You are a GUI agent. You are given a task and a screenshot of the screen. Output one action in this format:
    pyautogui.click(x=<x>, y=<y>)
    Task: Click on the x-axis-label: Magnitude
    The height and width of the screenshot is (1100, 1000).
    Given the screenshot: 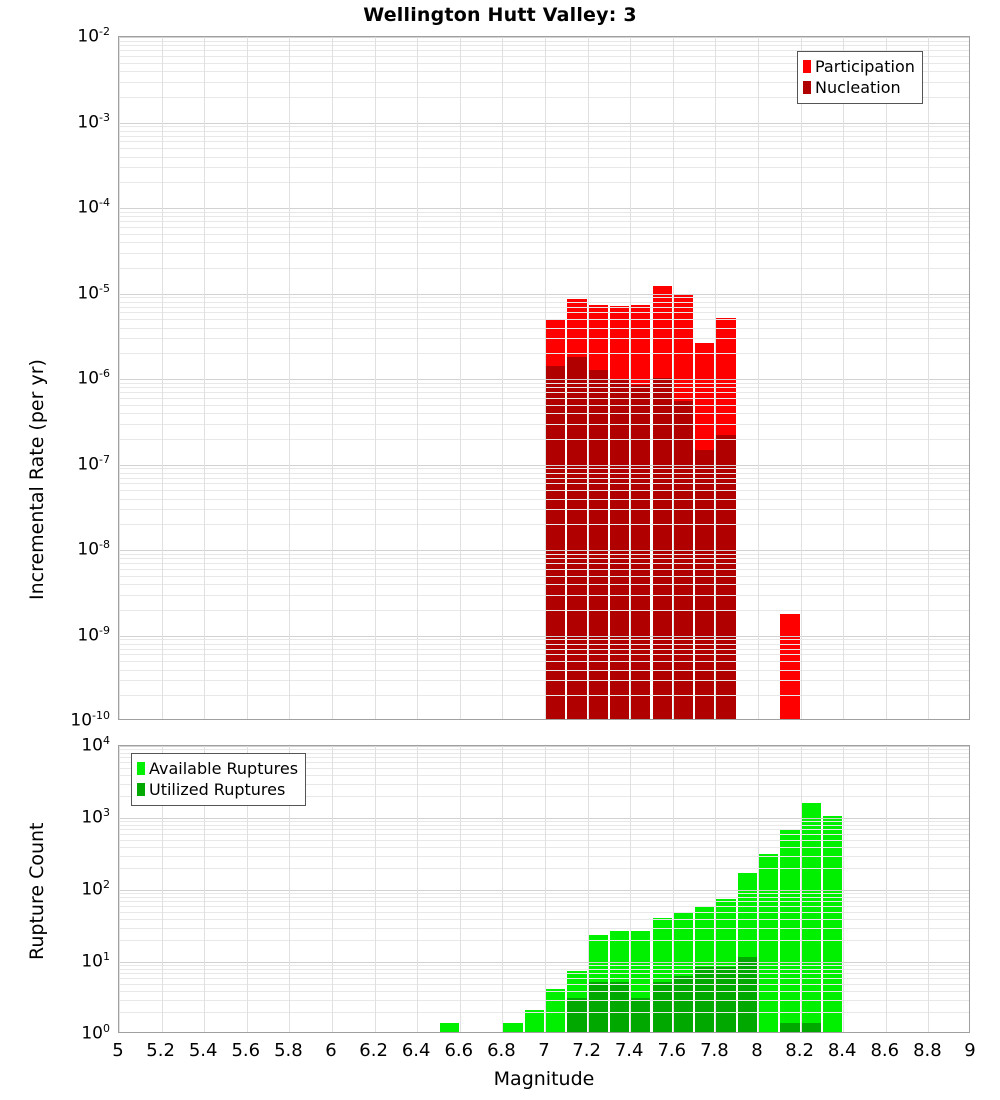 What is the action you would take?
    pyautogui.click(x=544, y=1079)
    